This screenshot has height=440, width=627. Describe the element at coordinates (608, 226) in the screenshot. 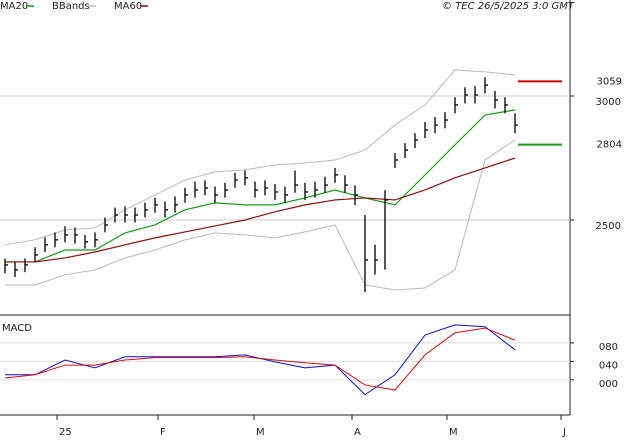

I see `y-tick-label: 2500` at that location.